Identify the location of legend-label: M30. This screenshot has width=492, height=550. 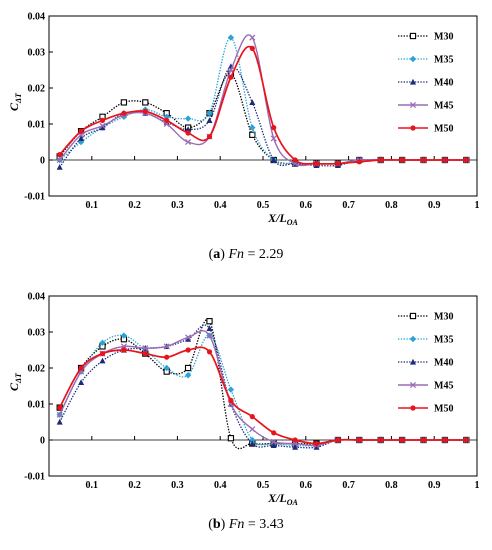
(443, 37).